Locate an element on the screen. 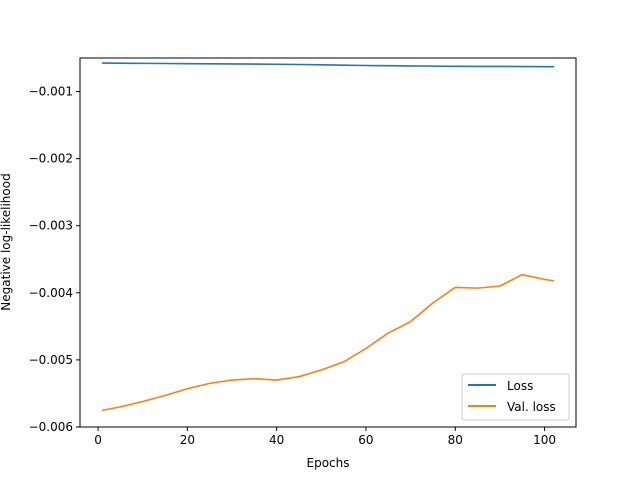 The height and width of the screenshot is (480, 640). x-tick-label: 0 is located at coordinates (98, 440).